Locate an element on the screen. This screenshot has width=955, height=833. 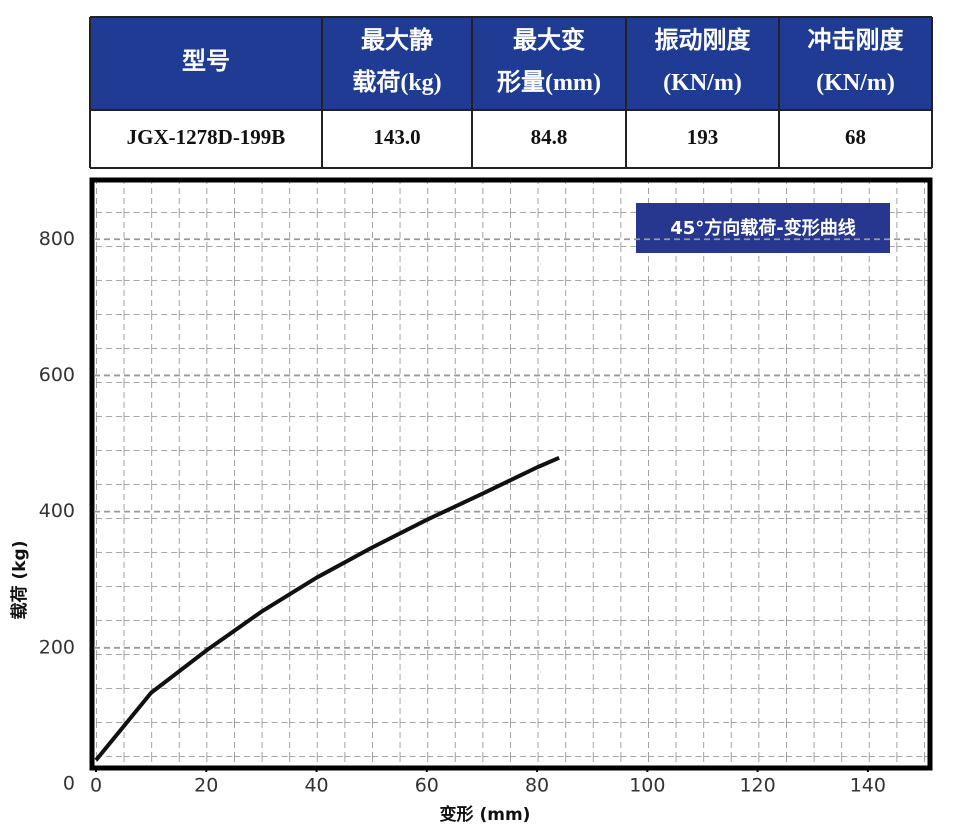
y-tick-label: 400 is located at coordinates (57, 511).